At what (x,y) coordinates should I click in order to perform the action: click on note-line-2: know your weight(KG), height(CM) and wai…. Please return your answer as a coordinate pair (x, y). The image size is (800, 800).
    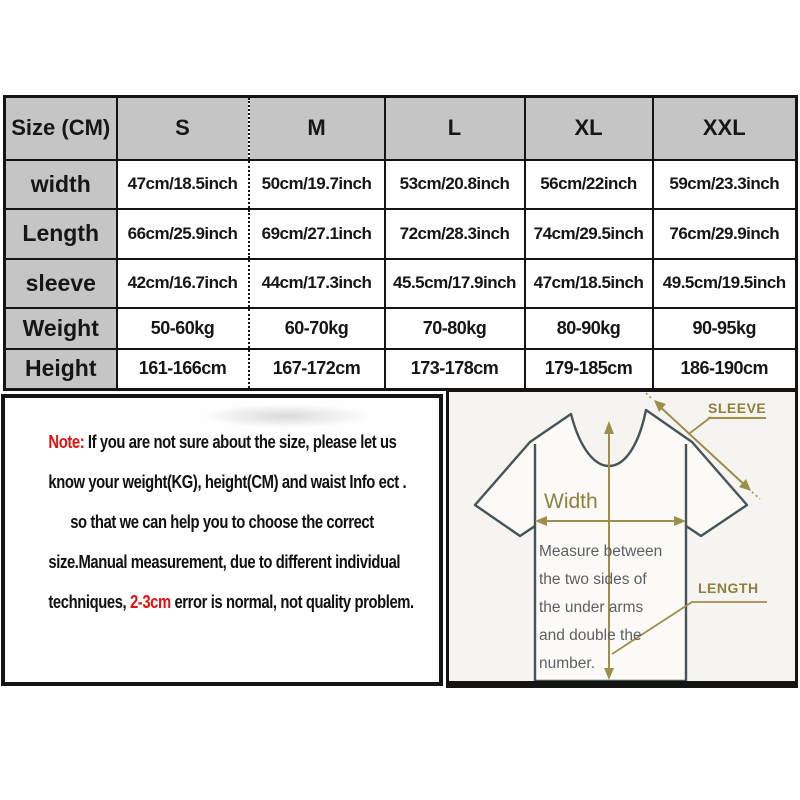
    Looking at the image, I should click on (227, 481).